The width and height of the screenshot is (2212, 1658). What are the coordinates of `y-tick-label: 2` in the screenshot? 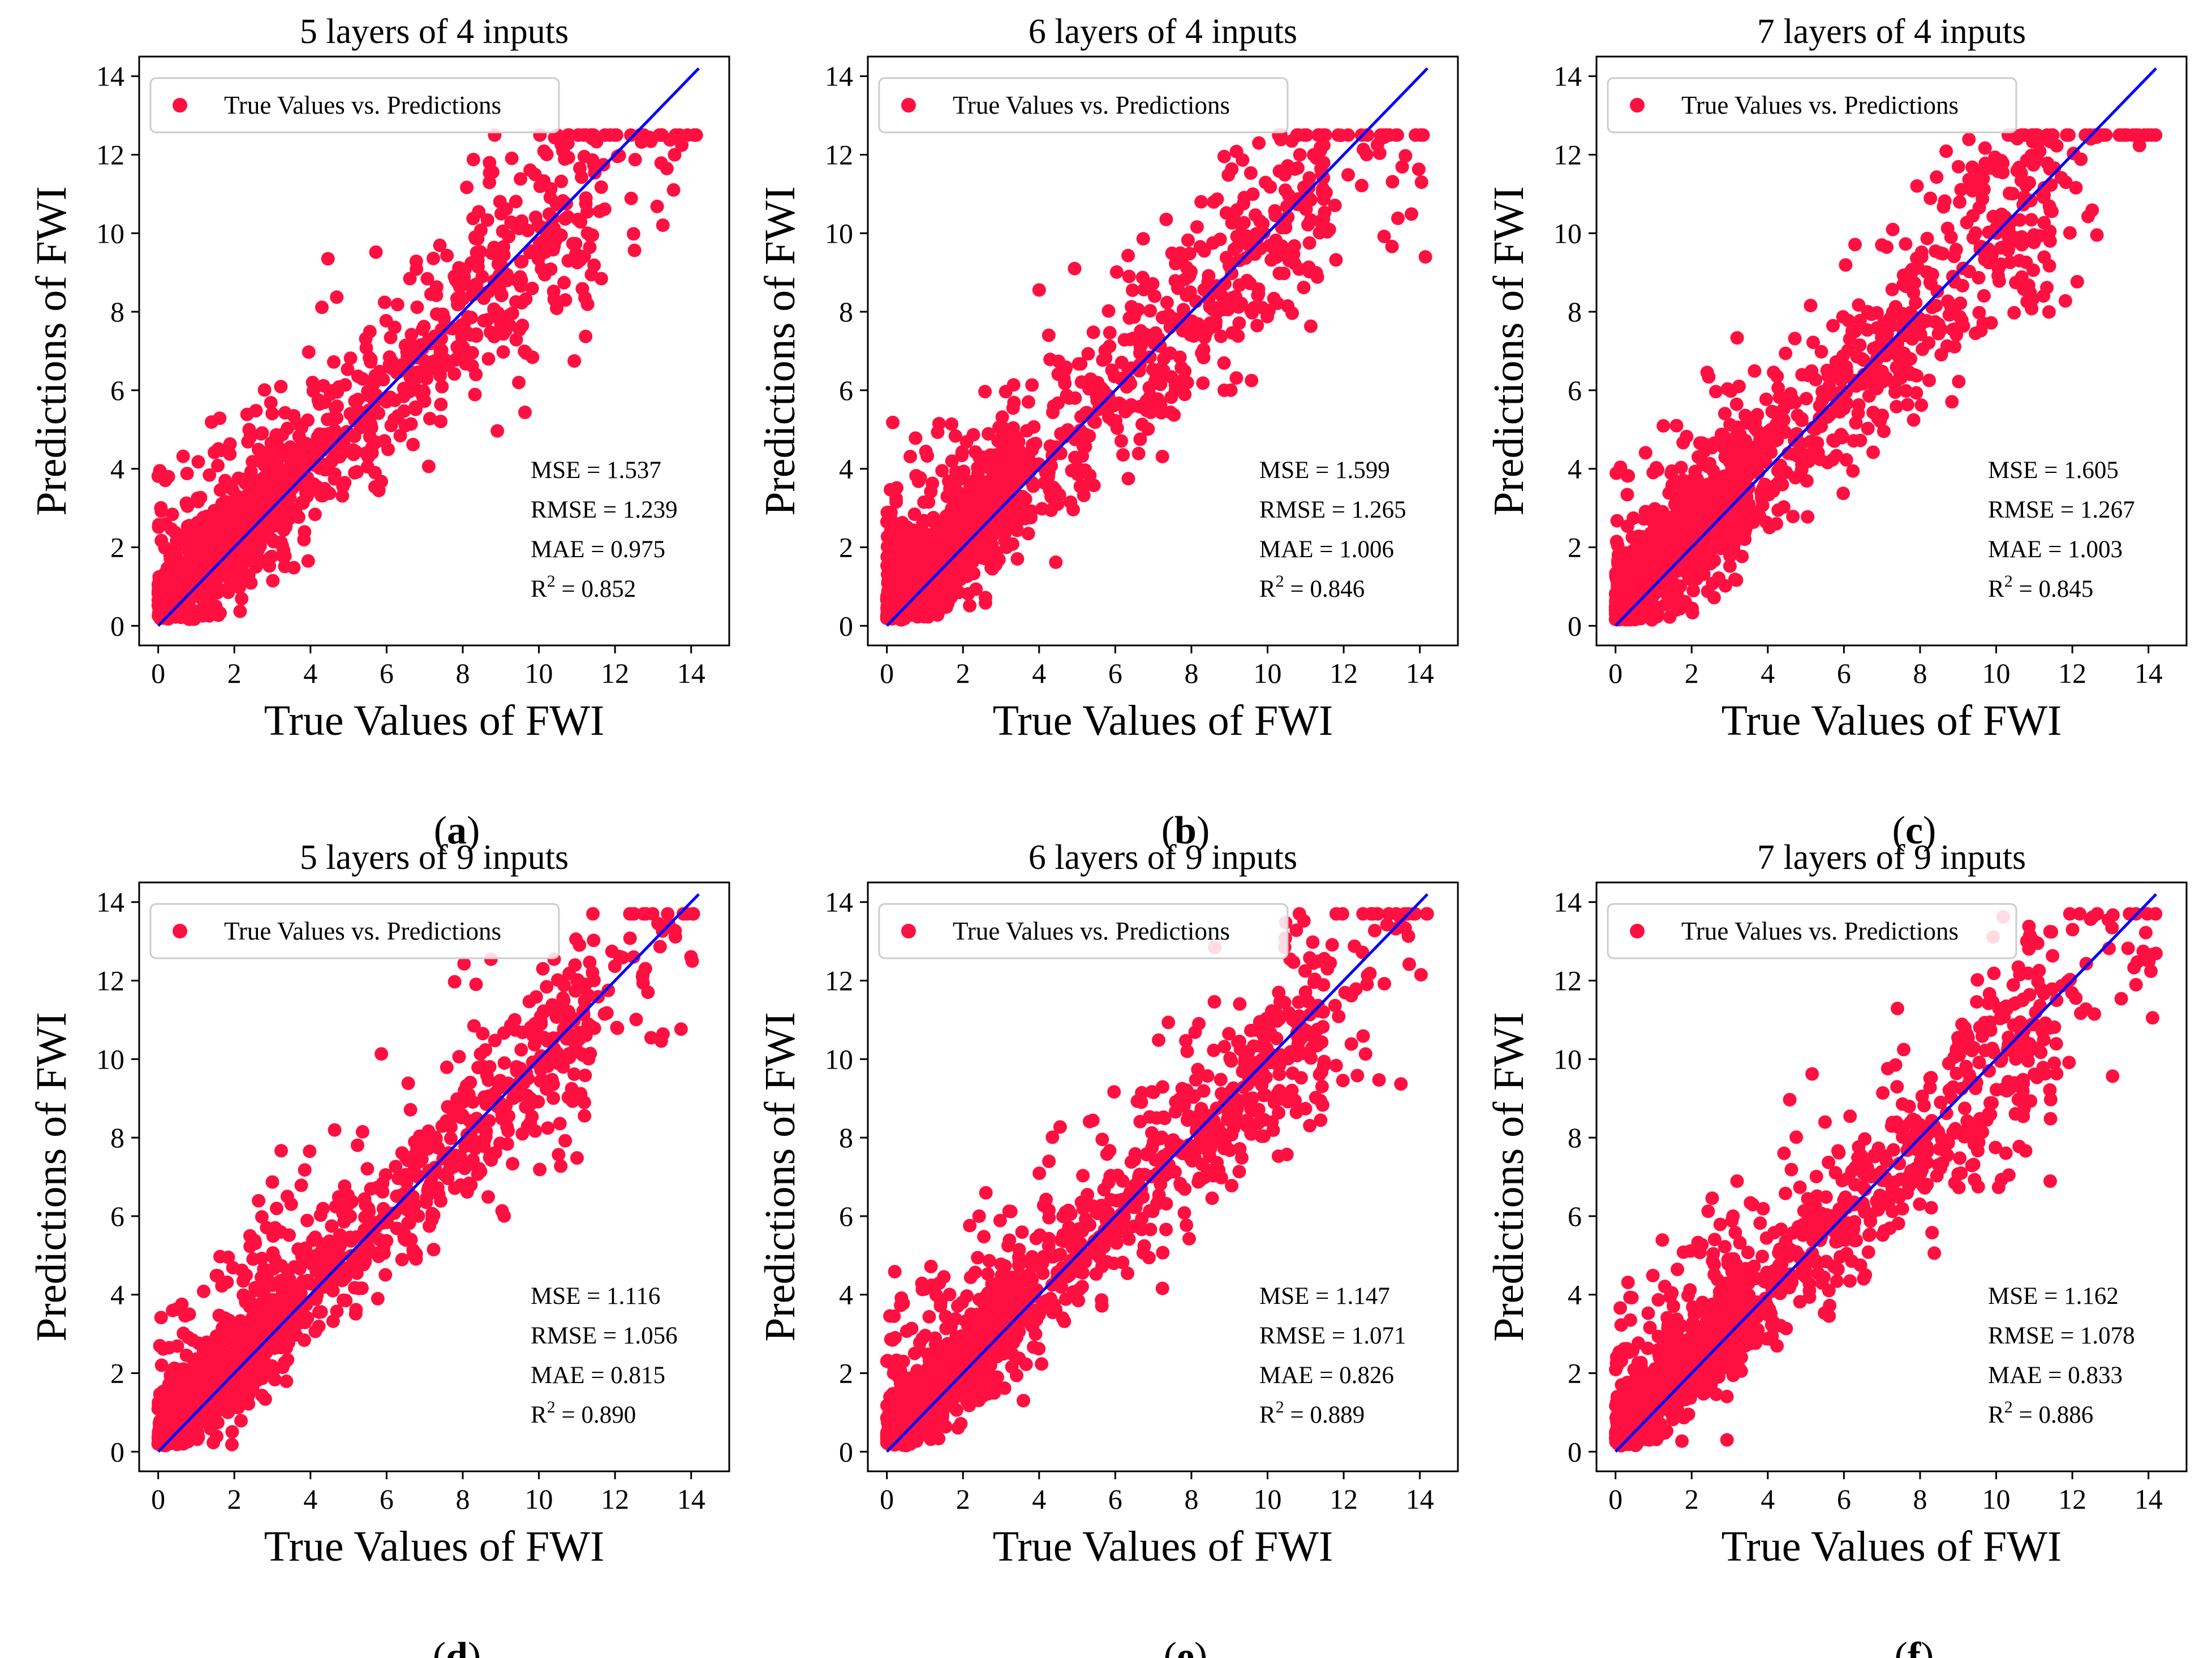 It's located at (117, 547).